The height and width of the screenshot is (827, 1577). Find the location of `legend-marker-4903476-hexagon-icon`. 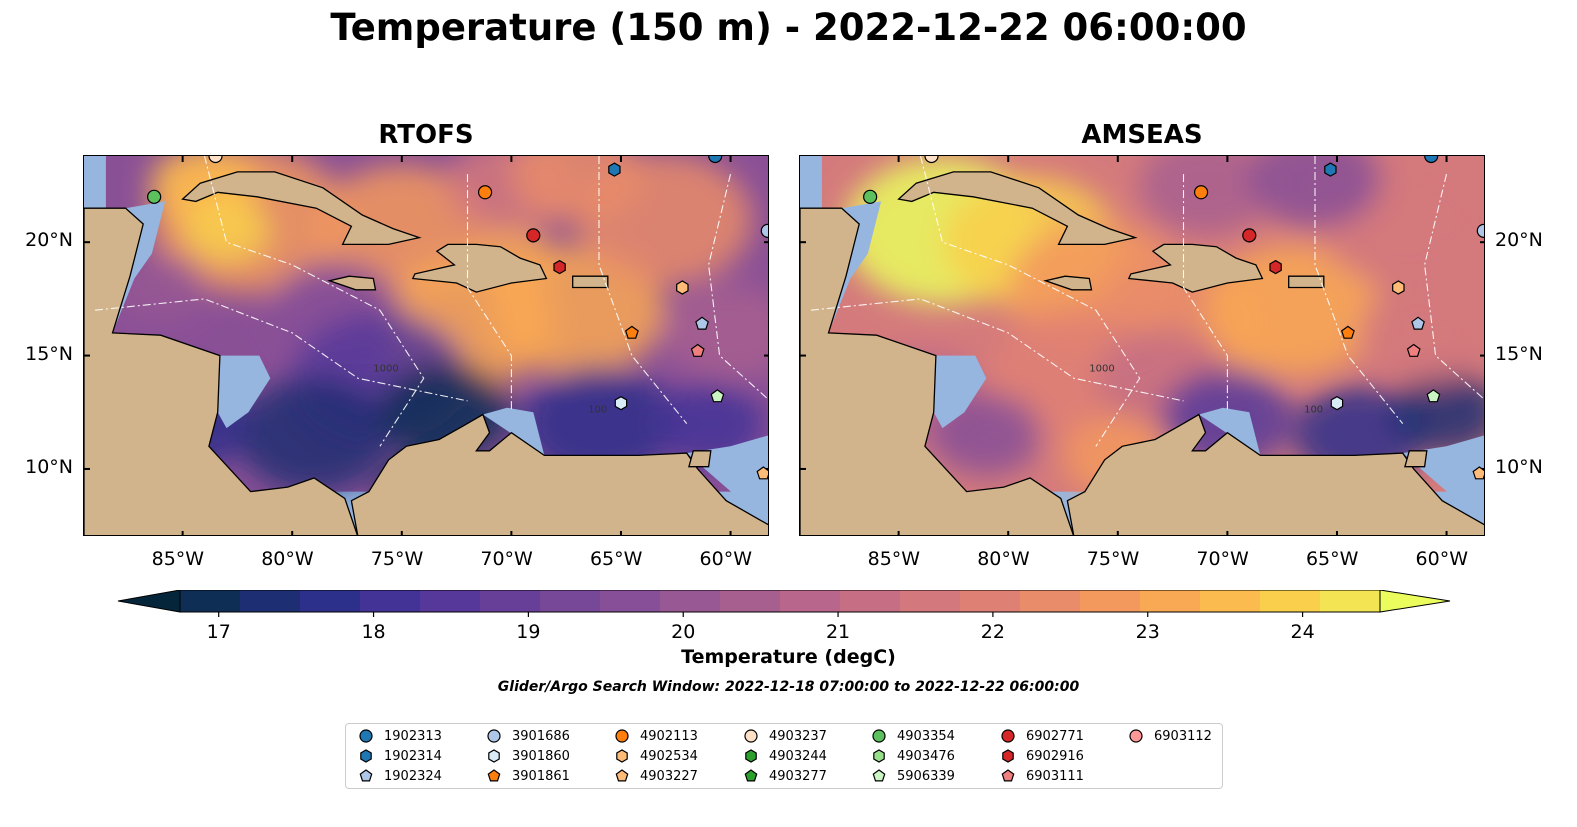

legend-marker-4903476-hexagon-icon is located at coordinates (879, 756).